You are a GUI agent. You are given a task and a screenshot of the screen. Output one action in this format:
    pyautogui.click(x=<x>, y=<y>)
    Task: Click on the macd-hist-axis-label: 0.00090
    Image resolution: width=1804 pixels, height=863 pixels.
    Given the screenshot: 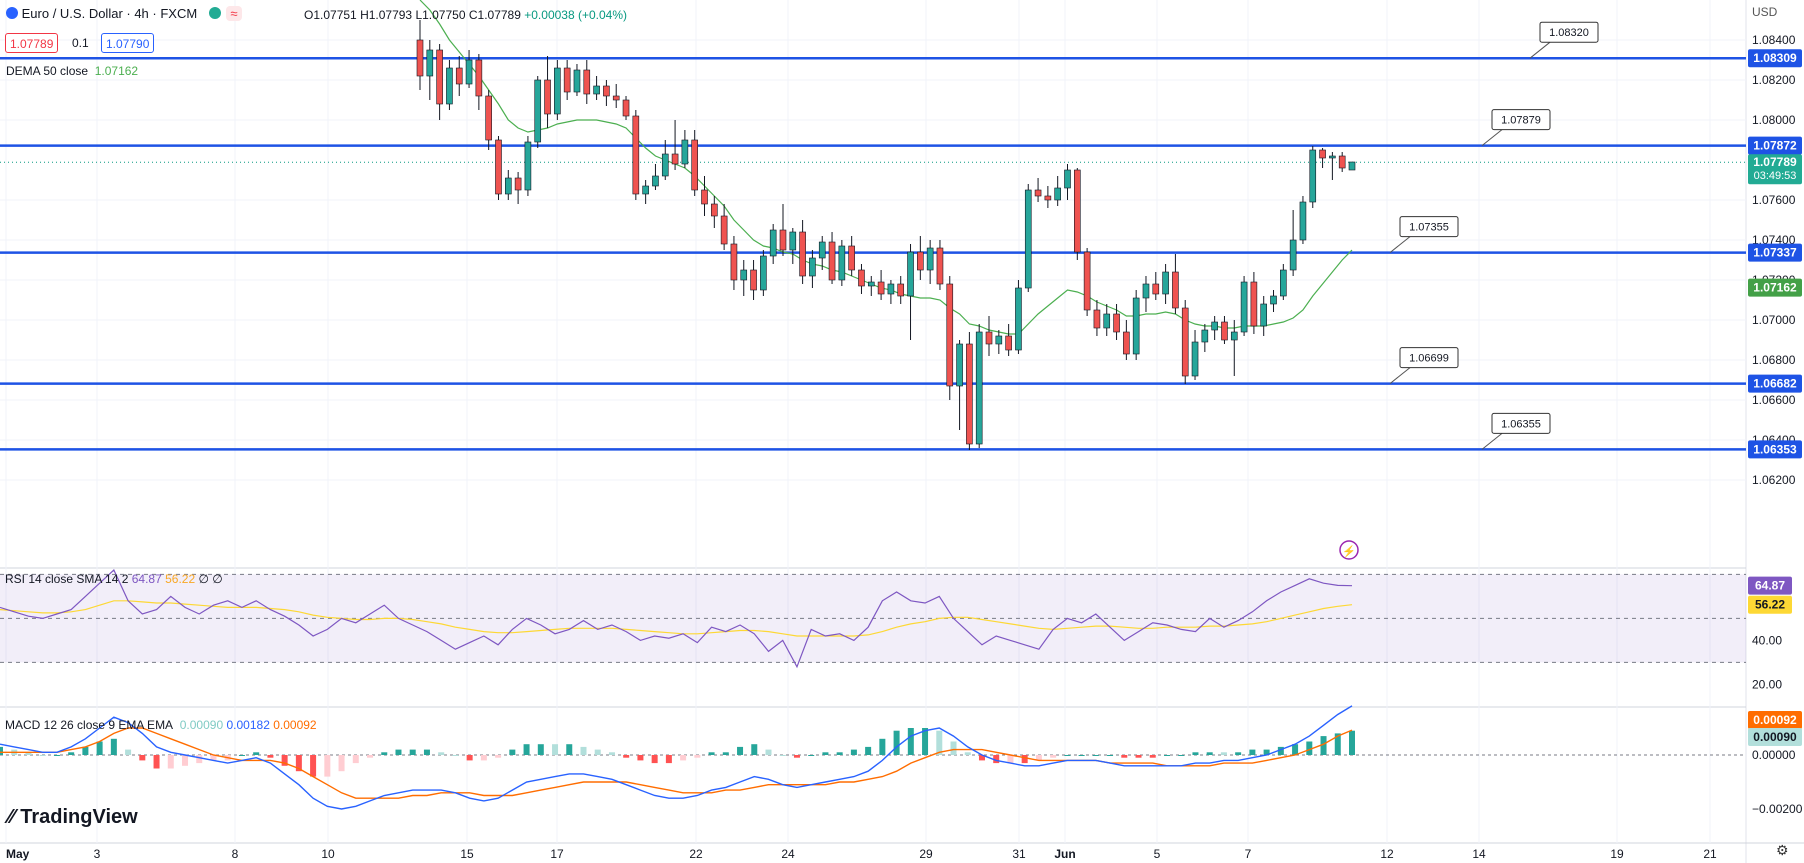 What is the action you would take?
    pyautogui.click(x=1775, y=737)
    